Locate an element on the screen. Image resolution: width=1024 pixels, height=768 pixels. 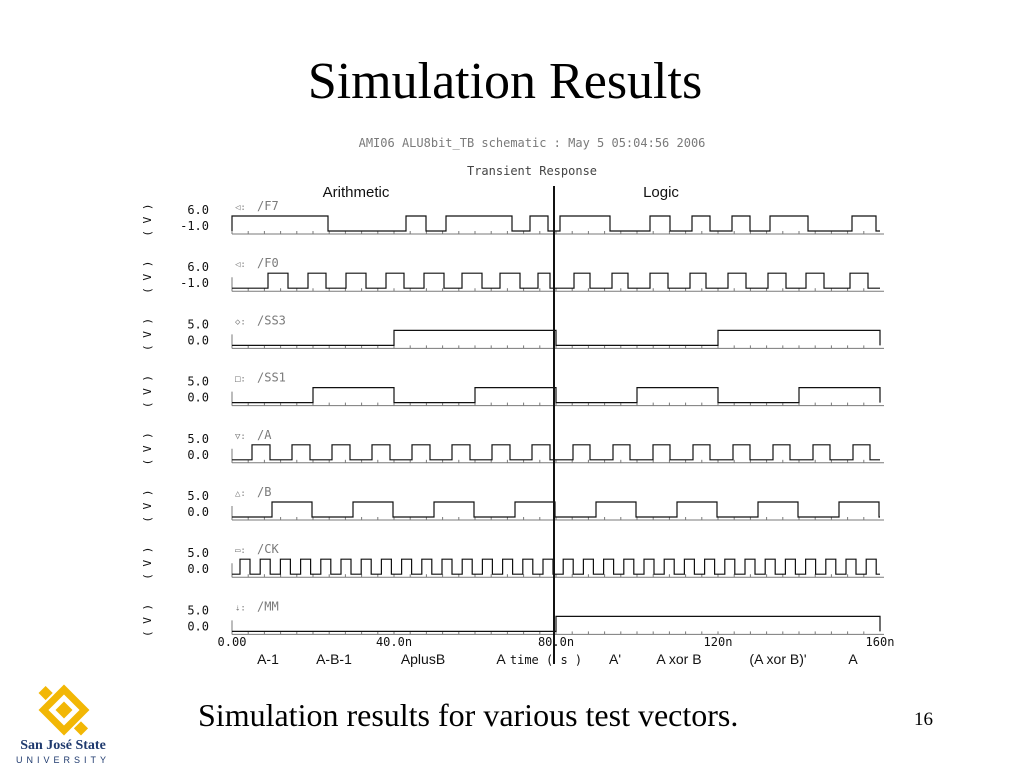
signal-symbol-icon: ▽: is located at coordinates (240, 437).